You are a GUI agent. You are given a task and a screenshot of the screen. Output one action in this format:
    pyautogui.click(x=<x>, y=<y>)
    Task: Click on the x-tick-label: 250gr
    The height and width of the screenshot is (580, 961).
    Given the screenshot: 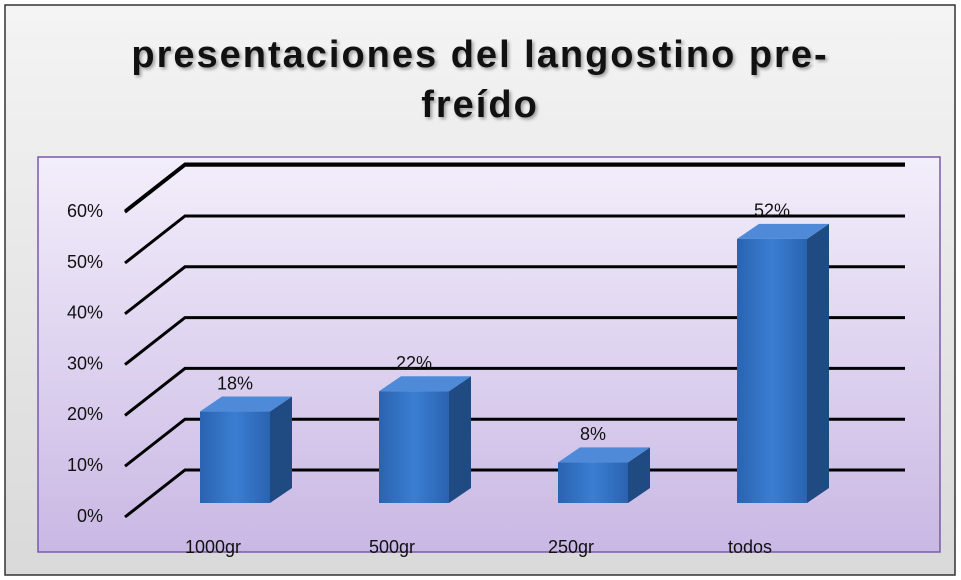 What is the action you would take?
    pyautogui.click(x=571, y=547)
    